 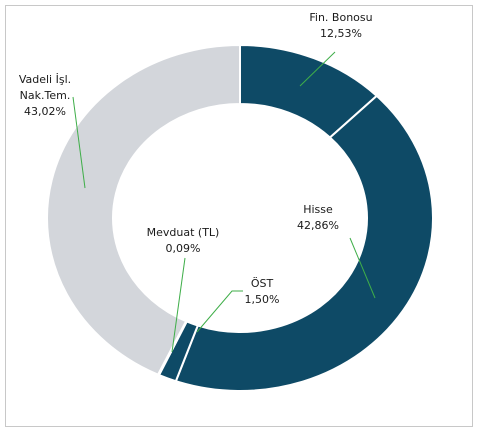 I want to click on slice-label: Hisse, so click(x=318, y=209).